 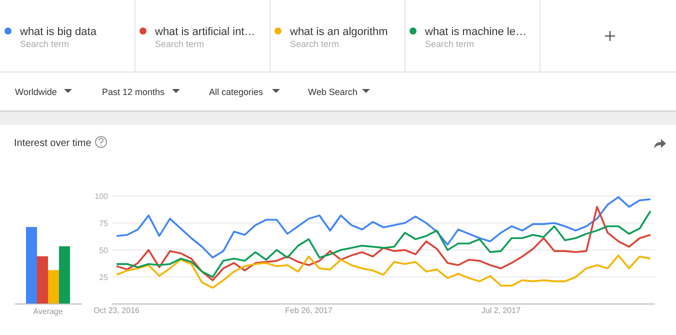 I want to click on chart-title: Interest over time, so click(x=53, y=143).